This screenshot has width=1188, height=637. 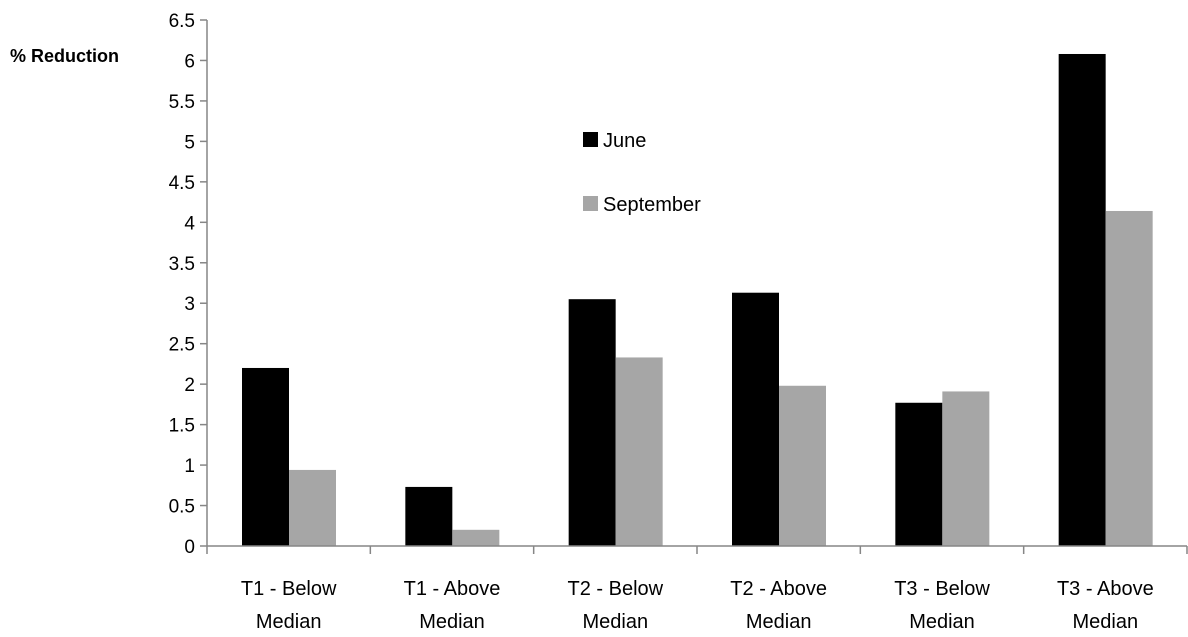 I want to click on legend-label-june: June, so click(x=624, y=141).